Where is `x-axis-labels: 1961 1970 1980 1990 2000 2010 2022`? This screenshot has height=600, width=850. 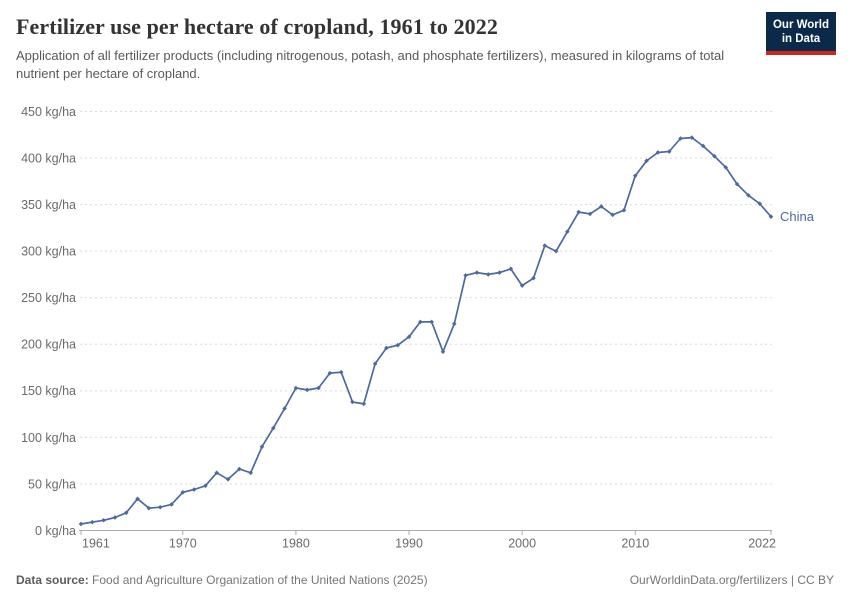 x-axis-labels: 1961 1970 1980 1990 2000 2010 2022 is located at coordinates (429, 544).